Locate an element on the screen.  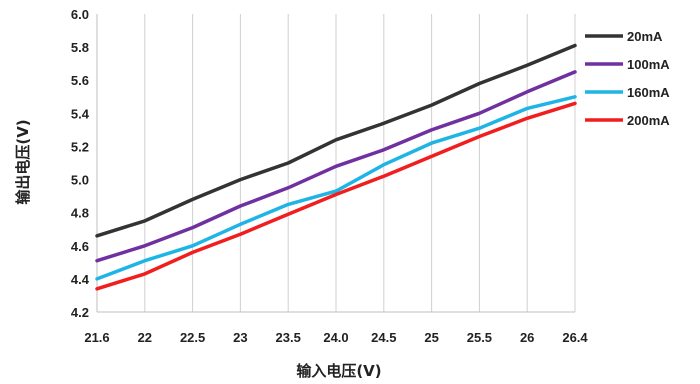
x-tick-label: 21.6 is located at coordinates (96, 337).